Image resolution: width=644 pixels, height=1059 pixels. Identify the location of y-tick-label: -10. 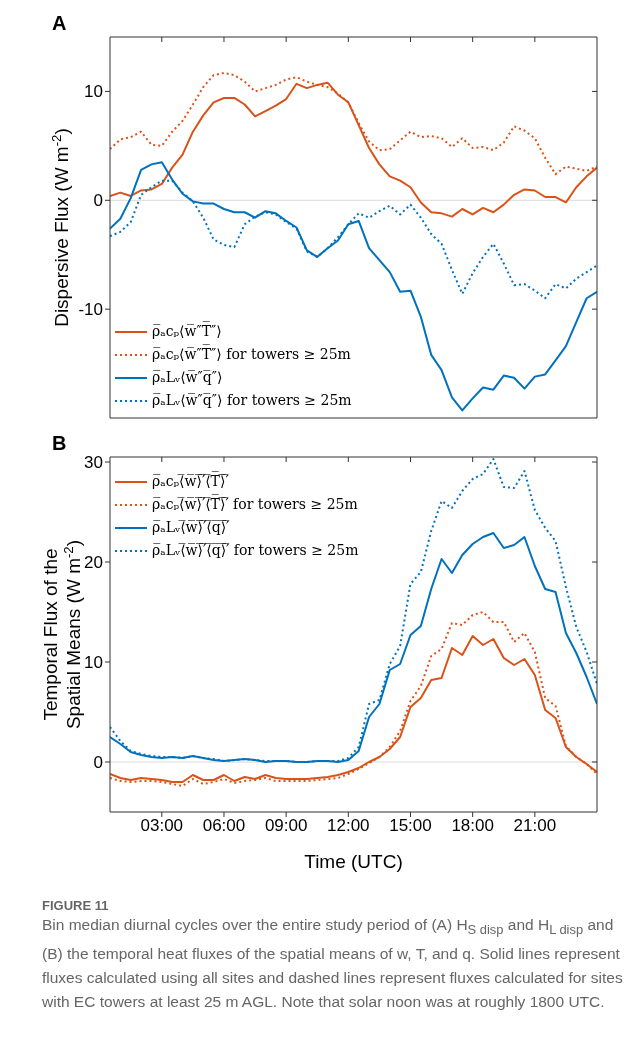
(90, 310).